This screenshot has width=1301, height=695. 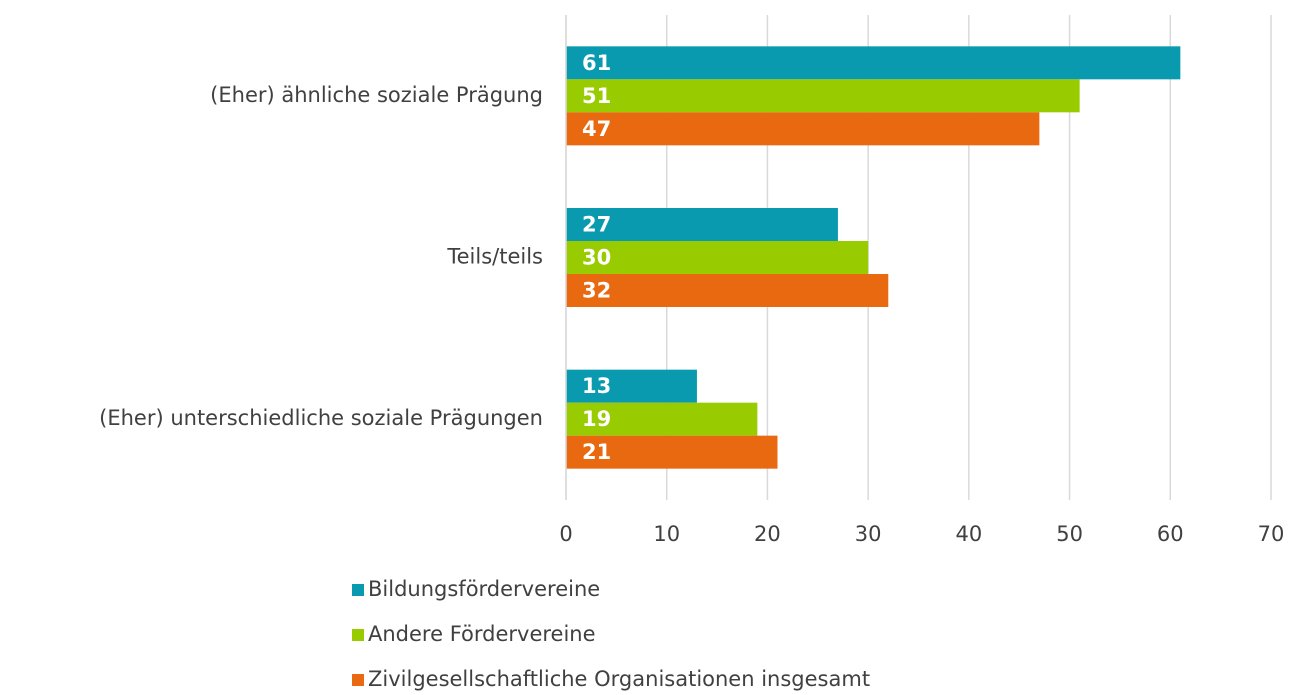 What do you see at coordinates (484, 589) in the screenshot?
I see `legend-label: Bildungsfördervereine` at bounding box center [484, 589].